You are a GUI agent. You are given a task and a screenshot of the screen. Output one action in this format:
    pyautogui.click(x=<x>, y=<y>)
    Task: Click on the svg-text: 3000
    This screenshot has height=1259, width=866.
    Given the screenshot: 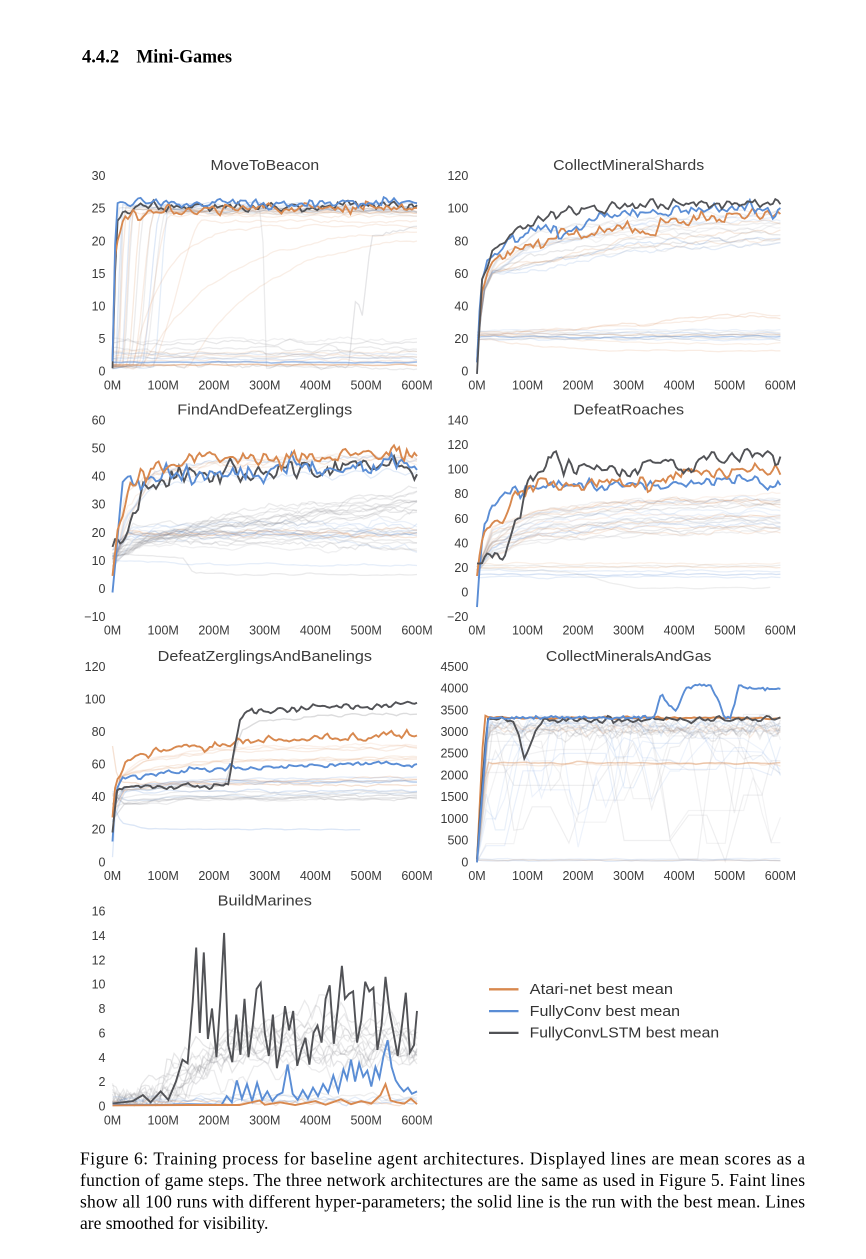 What is the action you would take?
    pyautogui.click(x=454, y=732)
    